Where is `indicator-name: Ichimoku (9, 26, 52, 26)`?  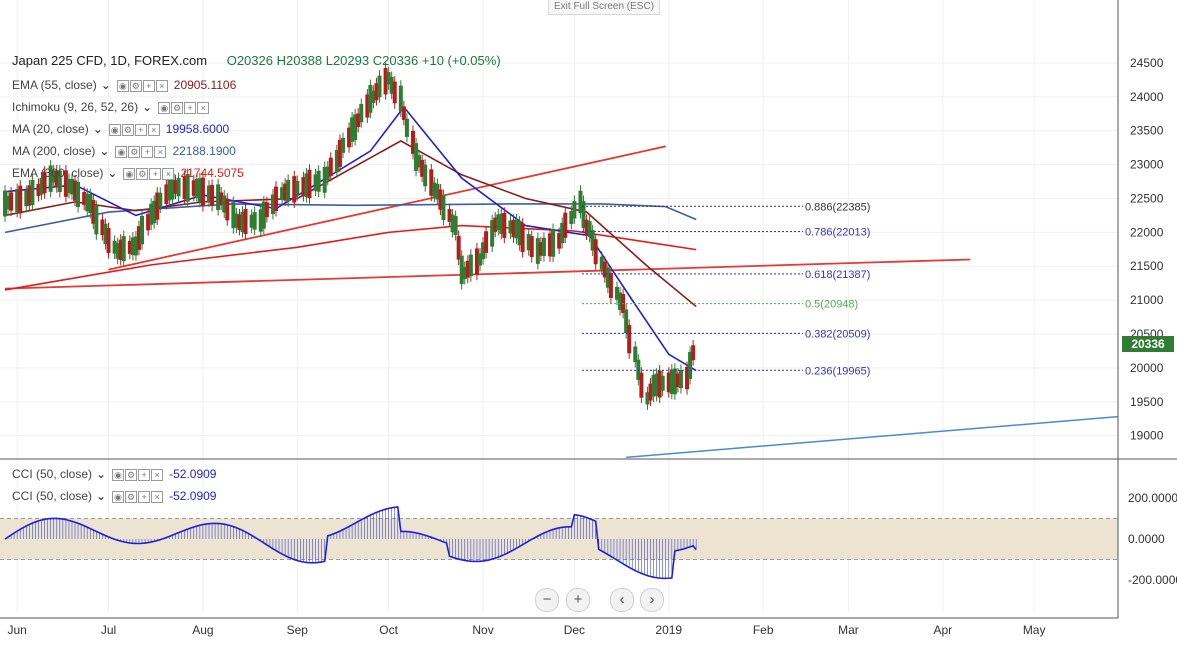
indicator-name: Ichimoku (9, 26, 52, 26) is located at coordinates (75, 107).